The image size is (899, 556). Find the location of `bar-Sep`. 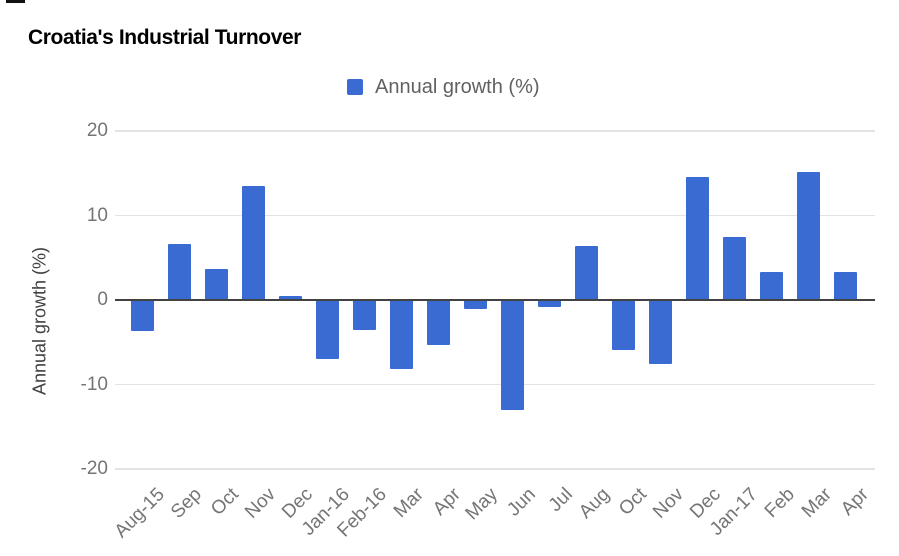

bar-Sep is located at coordinates (179, 272).